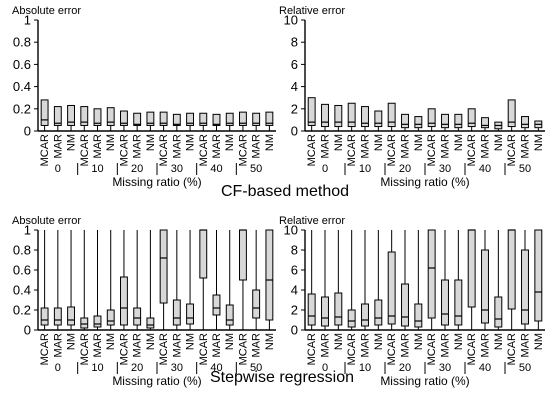  I want to click on bottom-left-ytick-label: 0.4, so click(22, 290).